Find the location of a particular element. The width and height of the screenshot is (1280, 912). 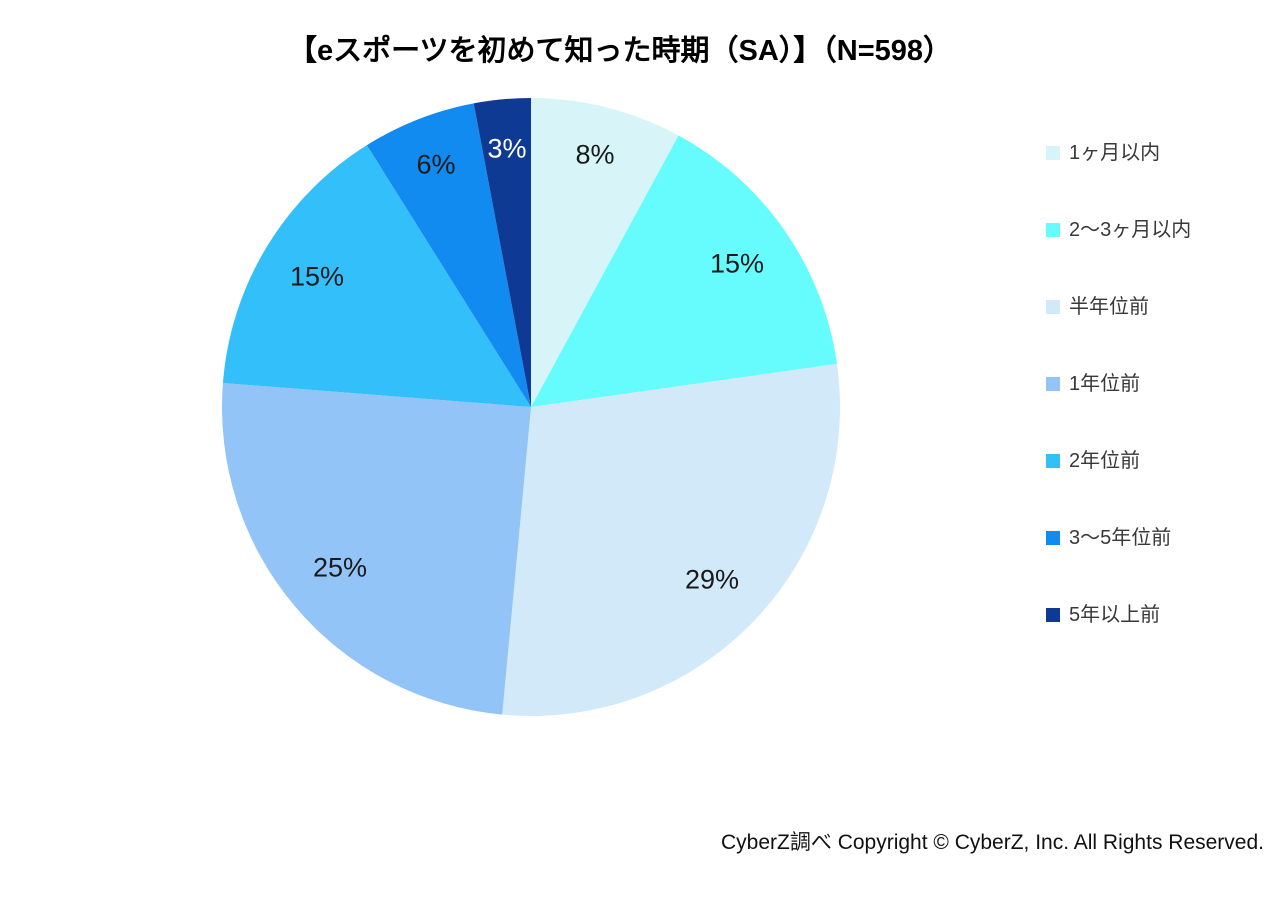

pie-slice-value-label: 3% is located at coordinates (507, 148).